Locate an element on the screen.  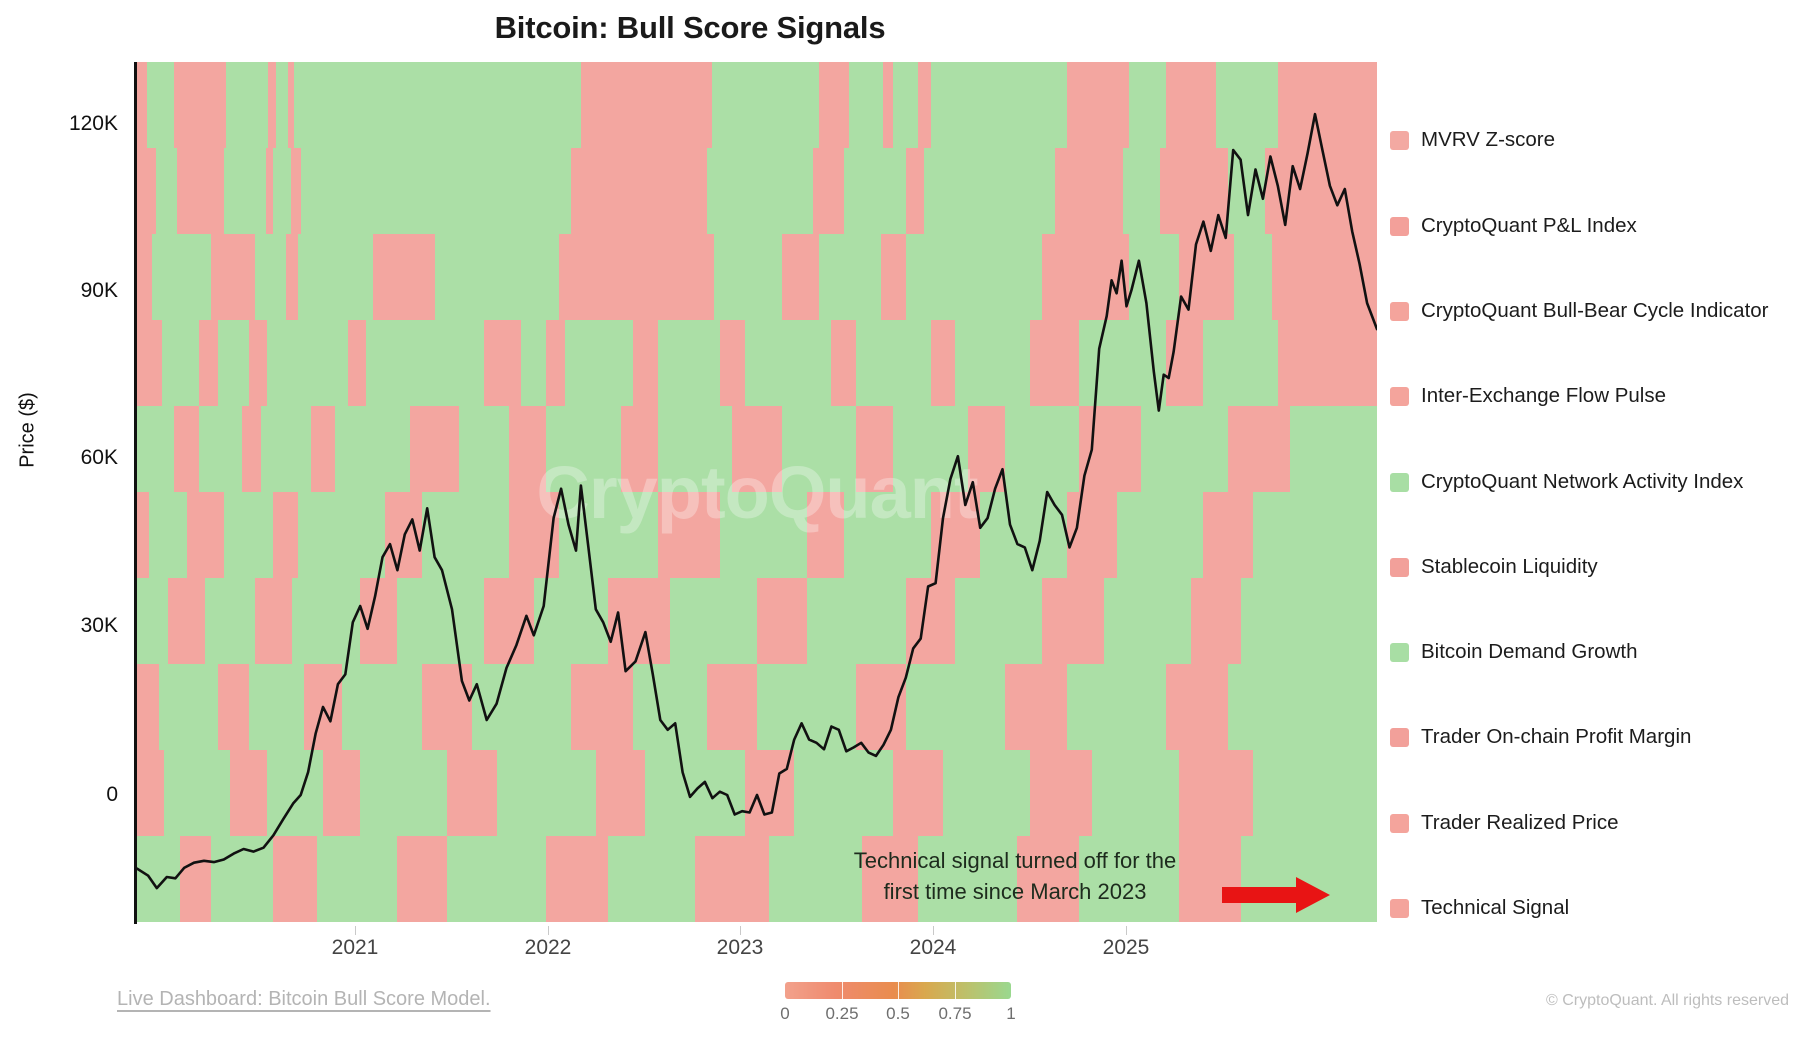
legend-item-label: CryptoQuant Bull-Bear Cycle Indicator is located at coordinates (1595, 310).